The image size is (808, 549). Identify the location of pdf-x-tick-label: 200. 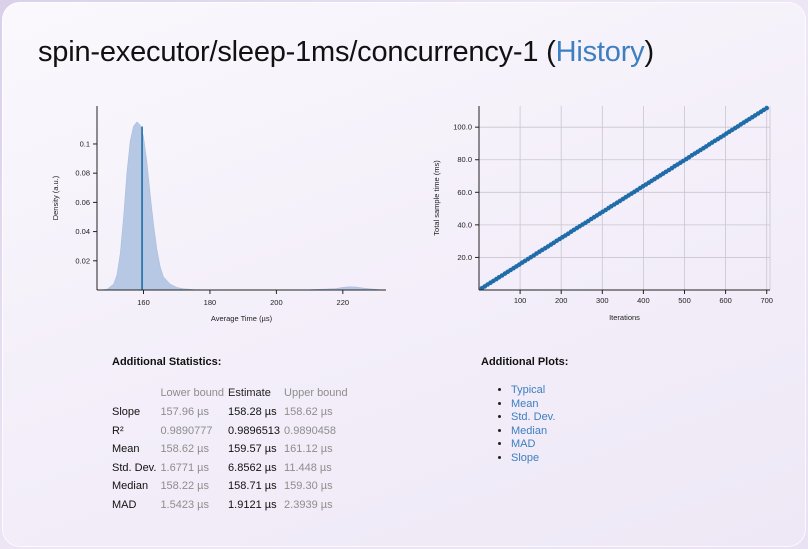
(276, 302).